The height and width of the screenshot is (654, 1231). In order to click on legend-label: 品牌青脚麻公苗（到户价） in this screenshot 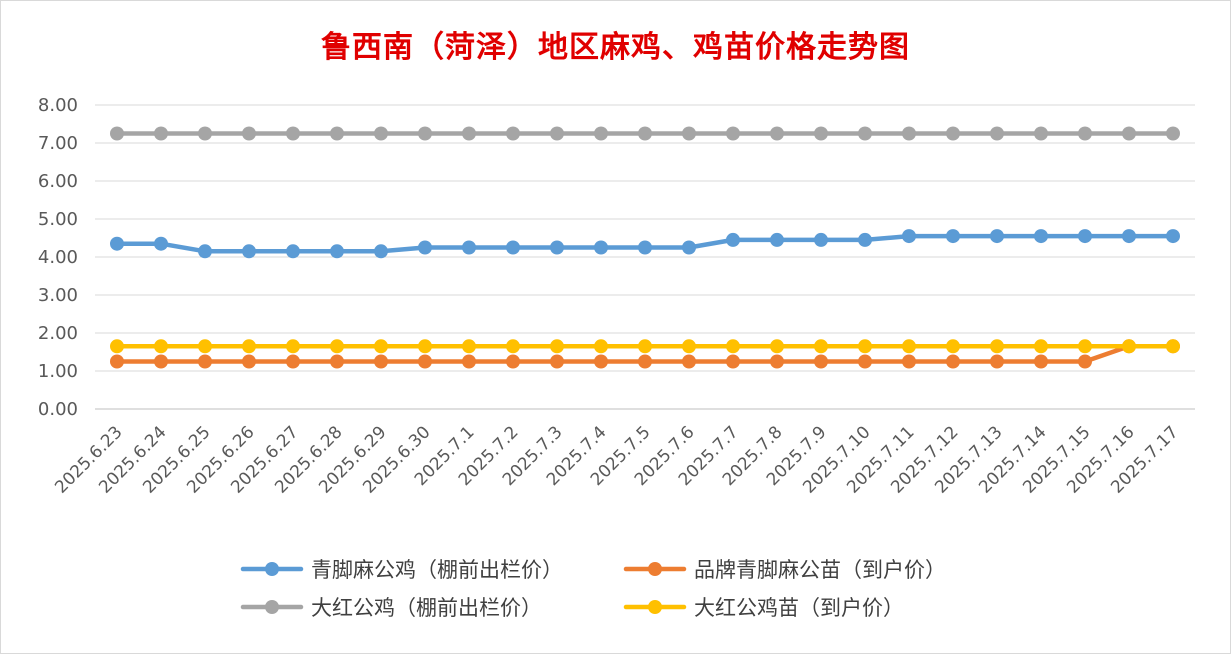, I will do `click(820, 570)`.